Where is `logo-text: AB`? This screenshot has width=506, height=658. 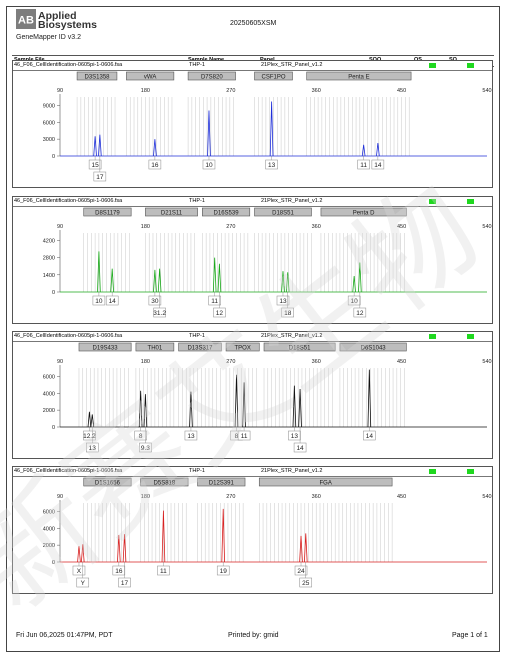 logo-text: AB is located at coordinates (26, 21).